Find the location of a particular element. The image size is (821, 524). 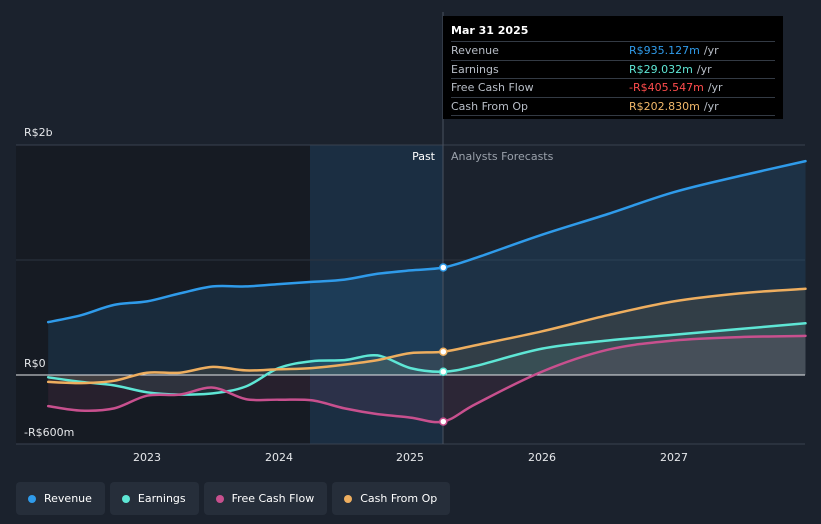

legend-label: Earnings is located at coordinates (161, 498).